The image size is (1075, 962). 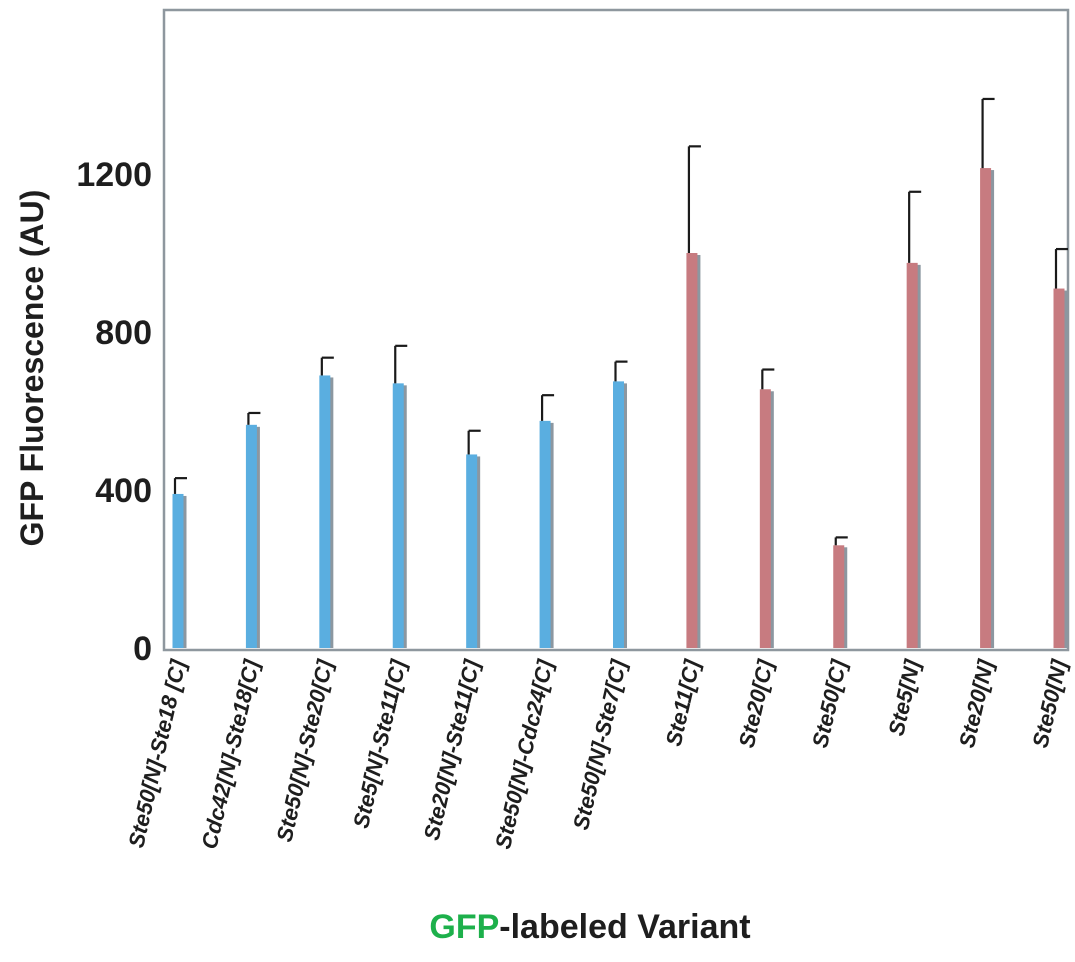 What do you see at coordinates (464, 927) in the screenshot?
I see `x-axis-label-gfp: GFP` at bounding box center [464, 927].